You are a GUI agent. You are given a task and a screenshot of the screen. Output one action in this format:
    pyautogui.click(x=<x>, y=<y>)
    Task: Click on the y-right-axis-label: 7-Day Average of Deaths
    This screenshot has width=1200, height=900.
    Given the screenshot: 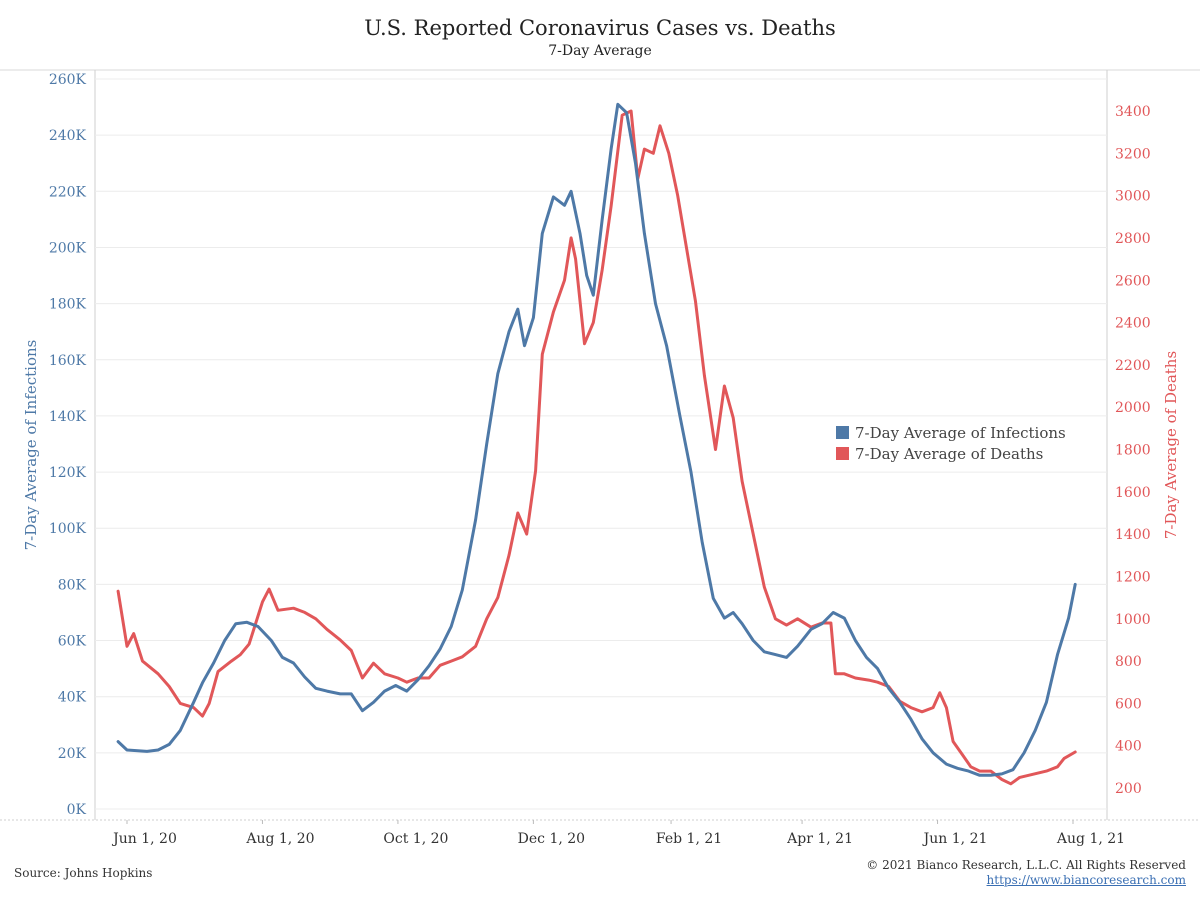 What is the action you would take?
    pyautogui.click(x=1171, y=445)
    